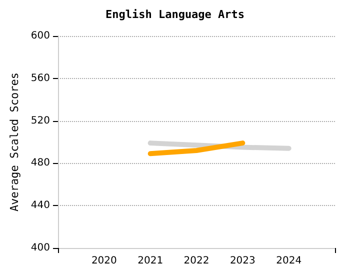 The width and height of the screenshot is (350, 280). Describe the element at coordinates (40, 120) in the screenshot. I see `y-tick-label: 520` at that location.